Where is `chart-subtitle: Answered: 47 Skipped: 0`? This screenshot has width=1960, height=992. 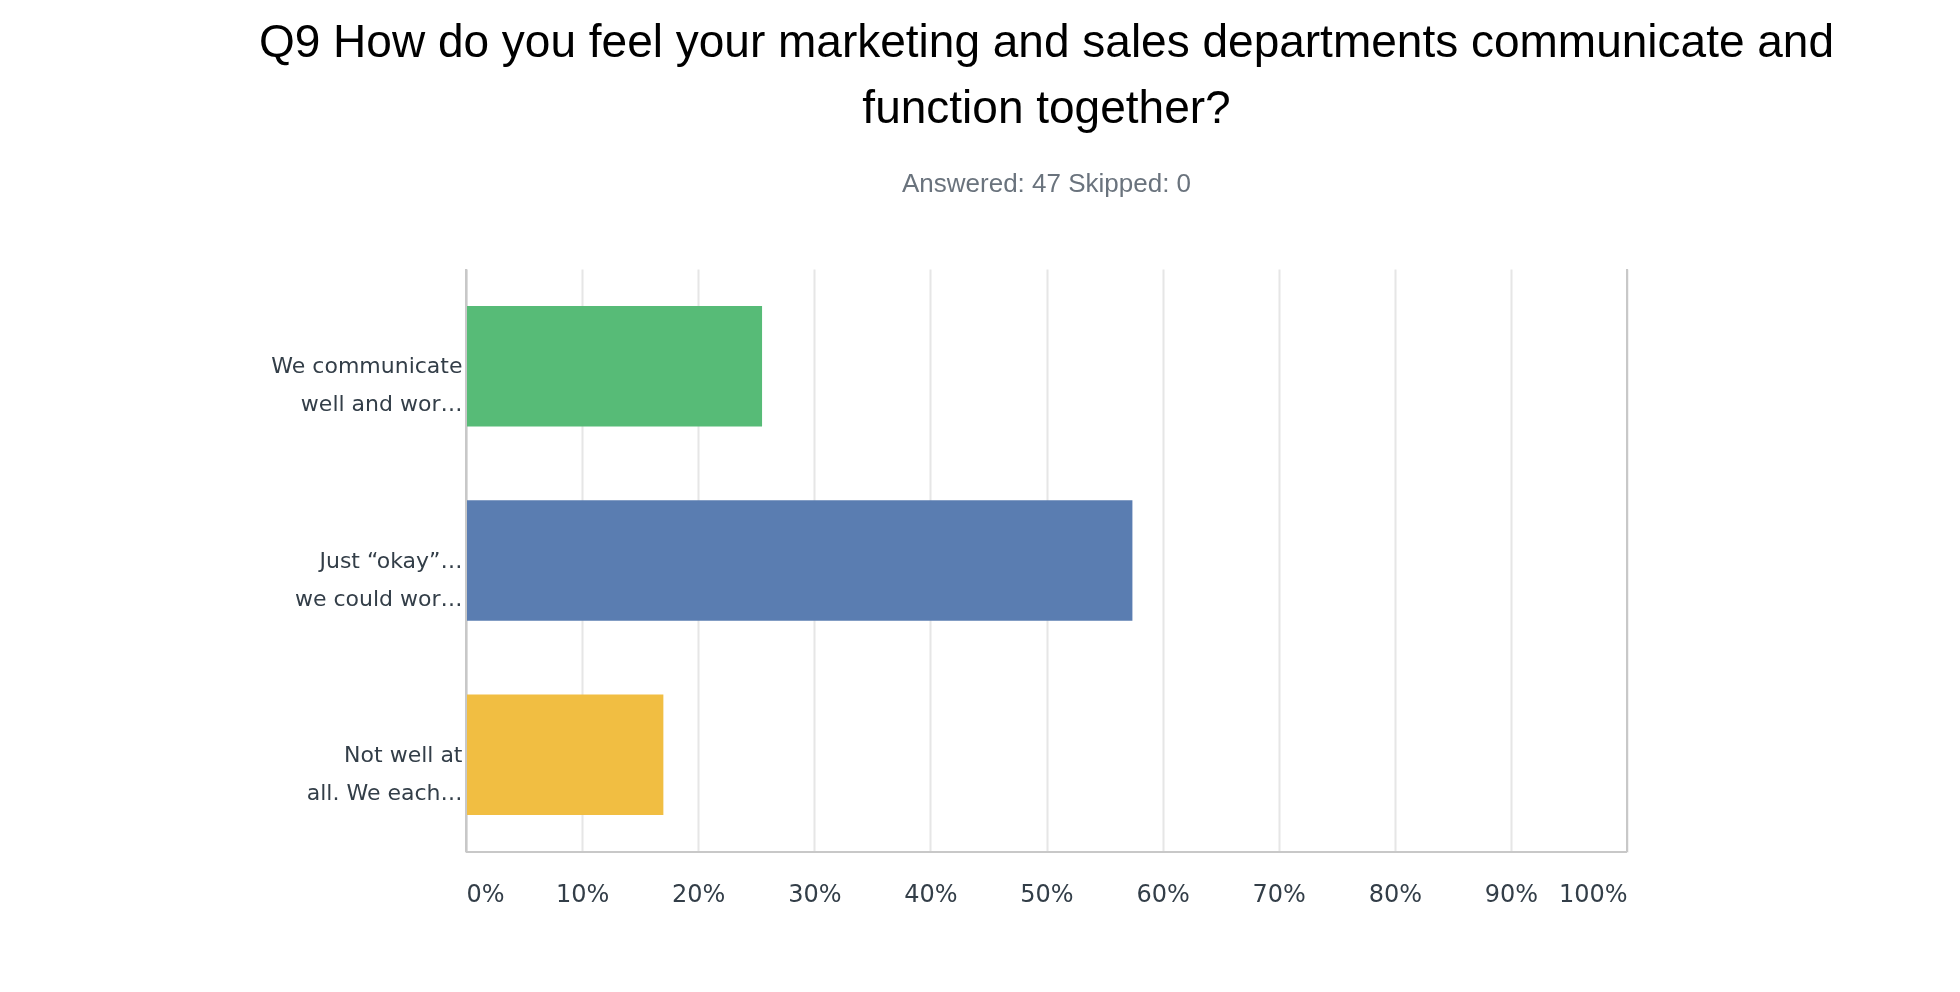 chart-subtitle: Answered: 47 Skipped: 0 is located at coordinates (1046, 183).